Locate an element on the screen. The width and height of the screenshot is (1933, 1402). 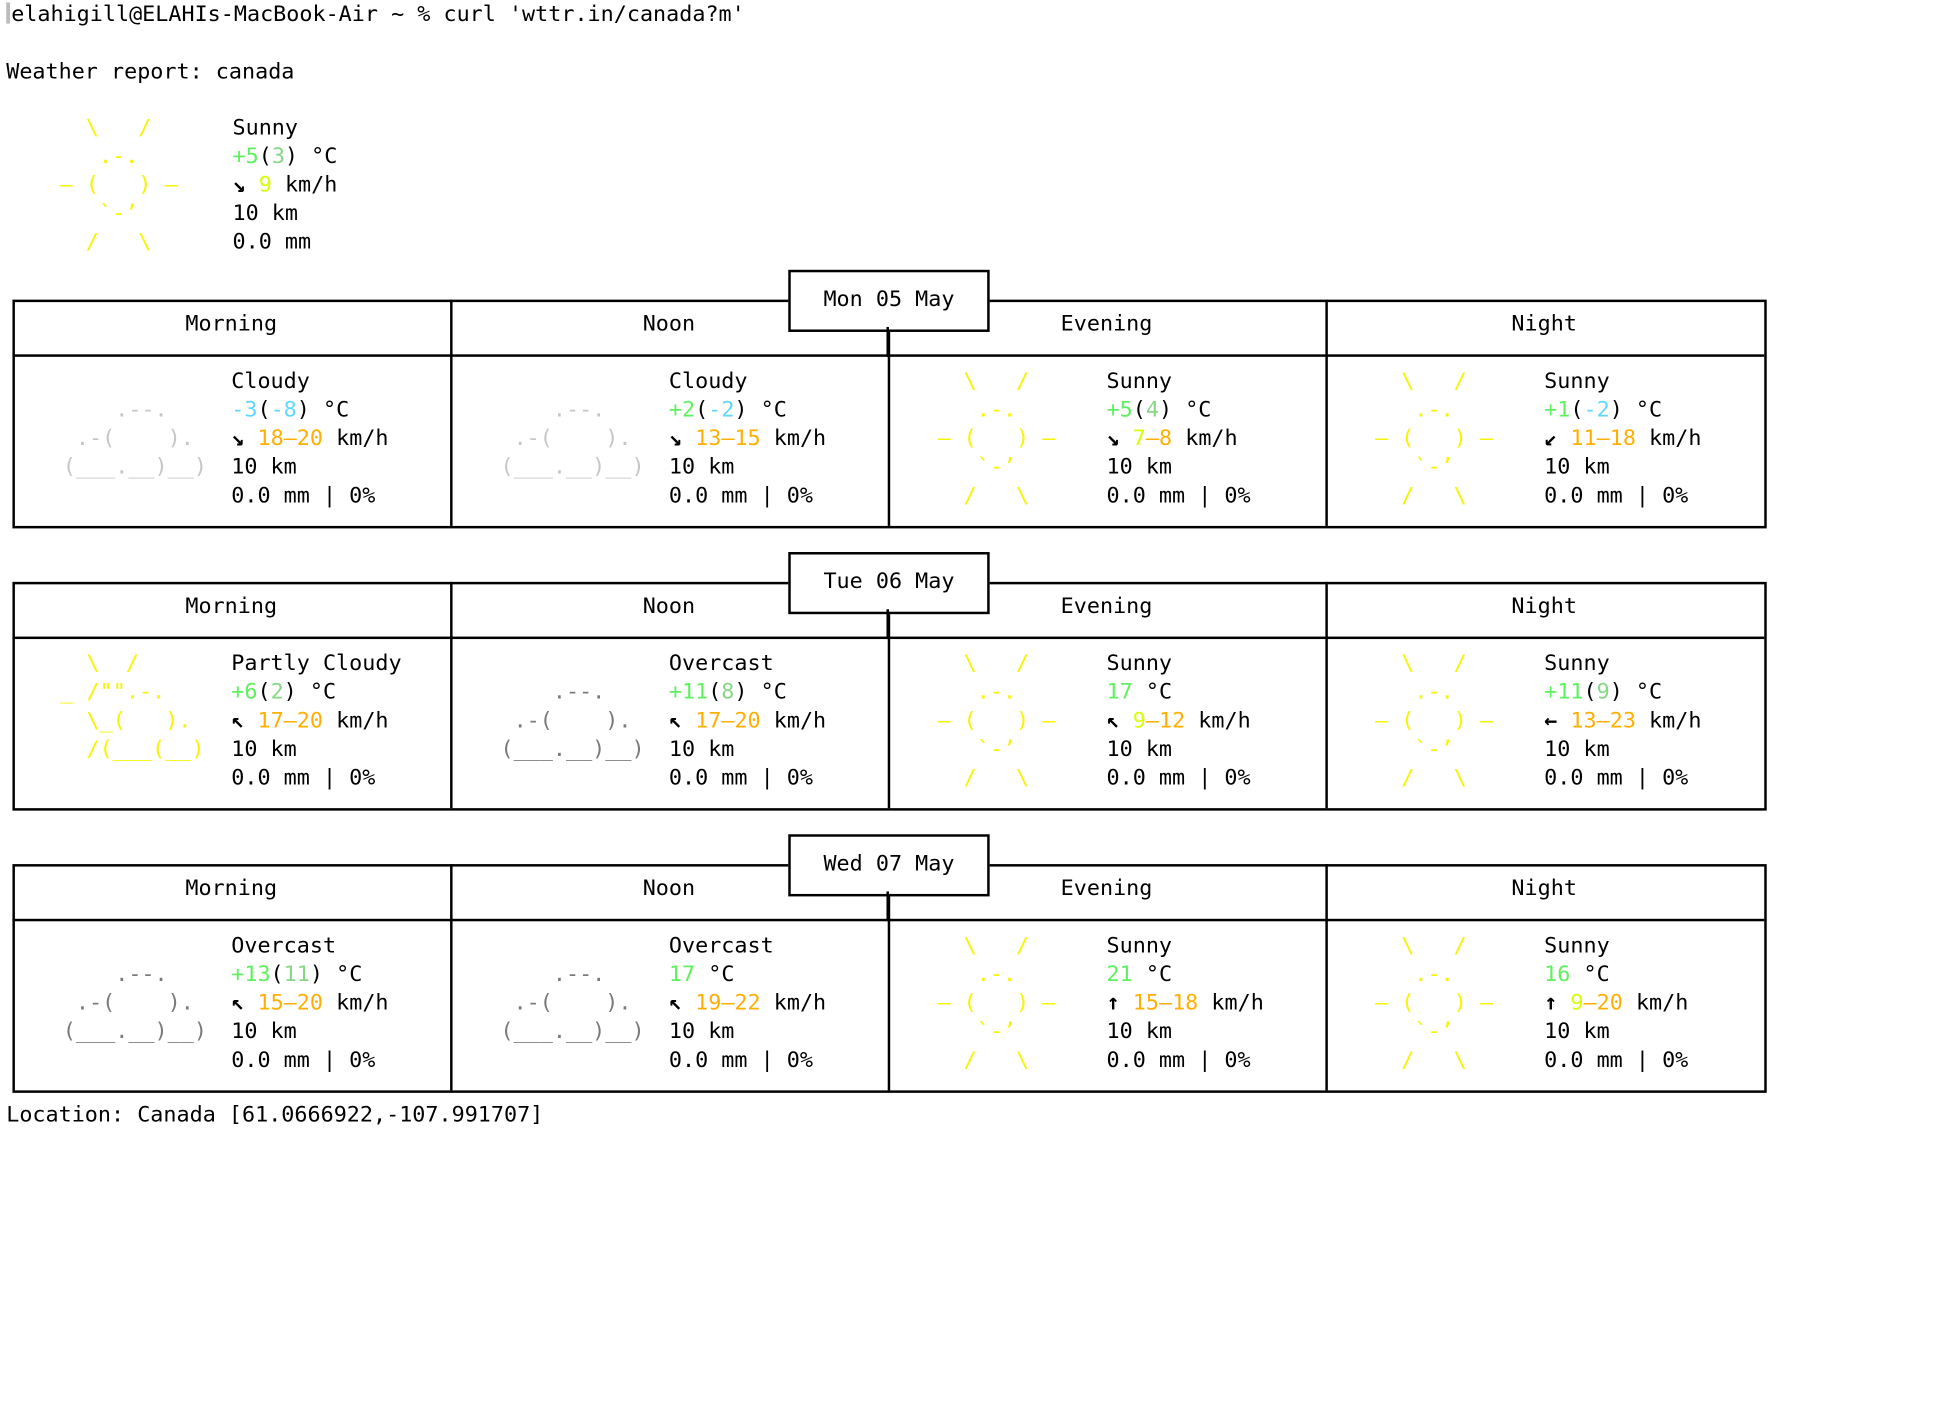
condition: Cloudy is located at coordinates (708, 382).